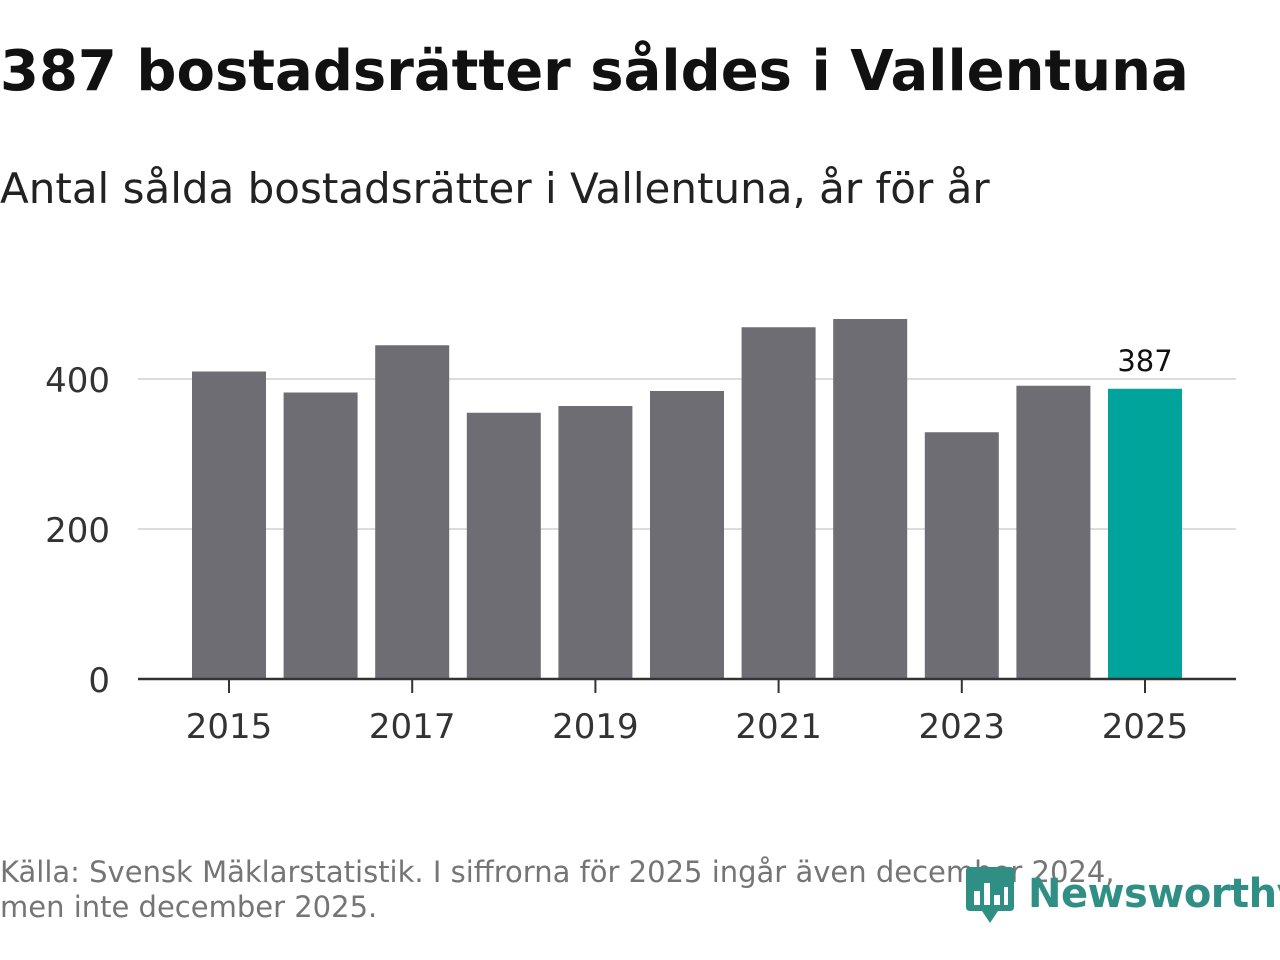 This screenshot has height=960, width=1280. What do you see at coordinates (778, 727) in the screenshot?
I see `x-tick-label-2021: 2021` at bounding box center [778, 727].